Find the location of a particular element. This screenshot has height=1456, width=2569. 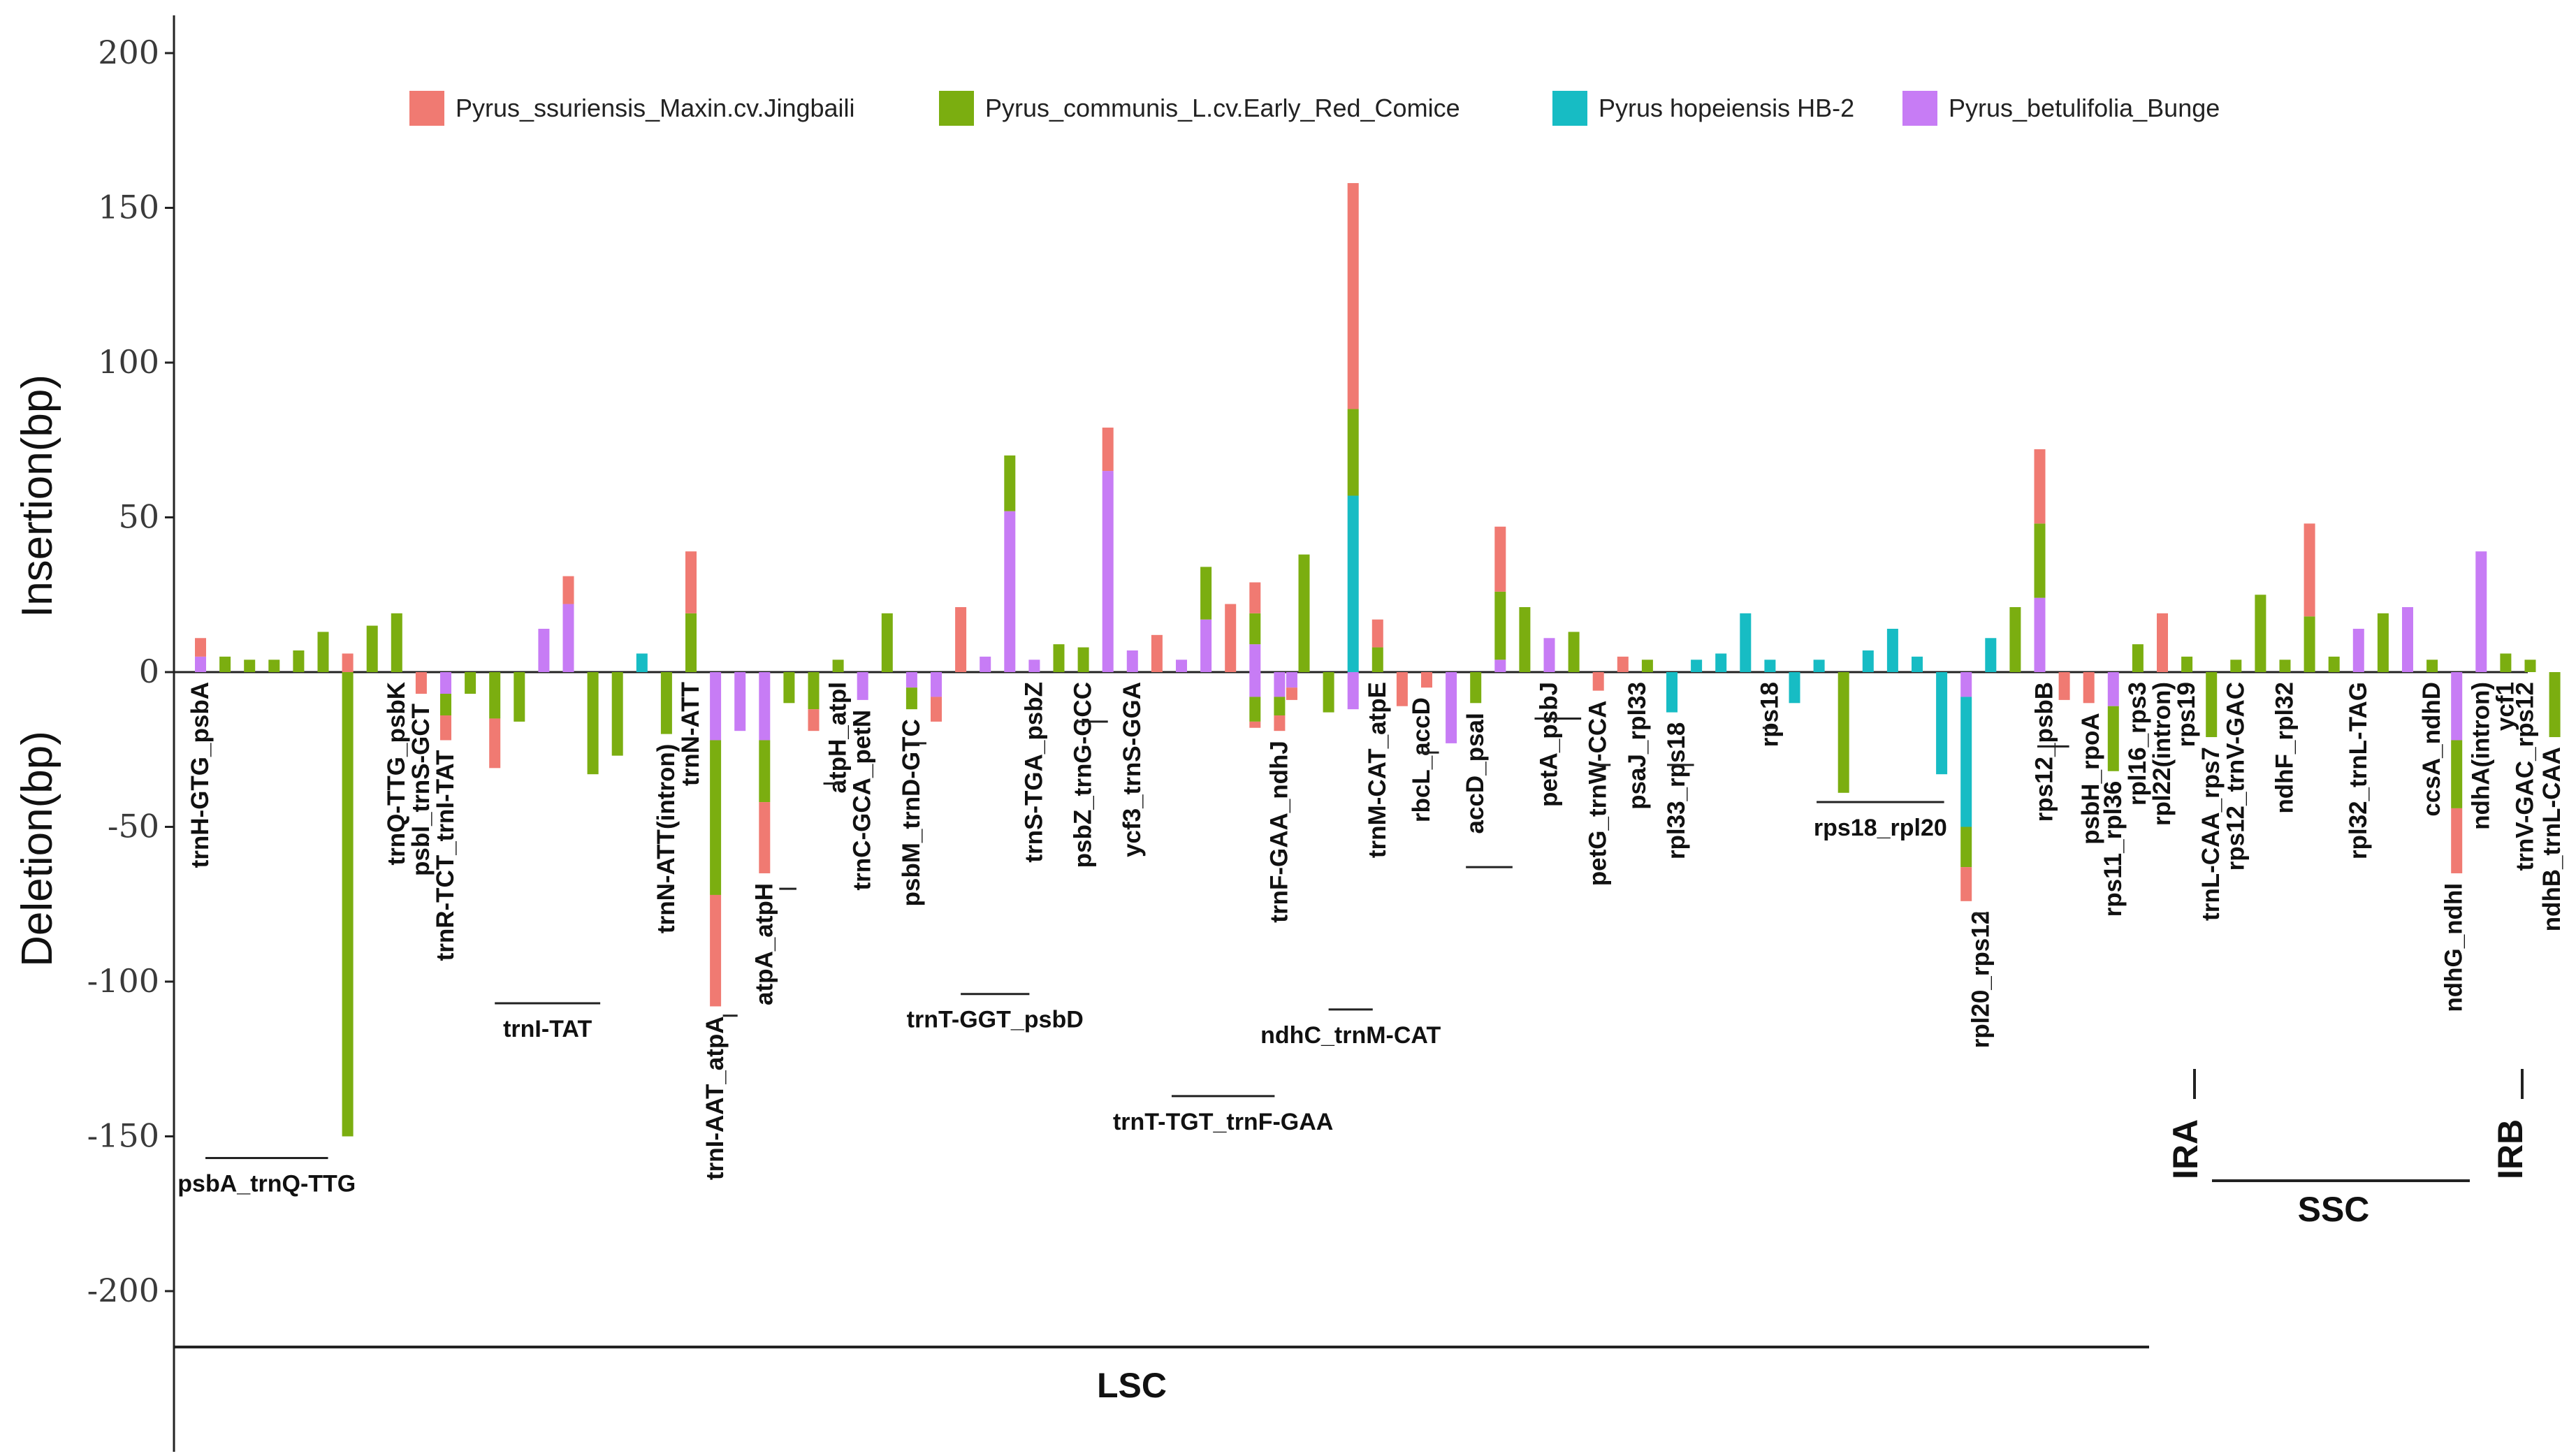

gene-label: ndhG_ndhI is located at coordinates (2454, 947).